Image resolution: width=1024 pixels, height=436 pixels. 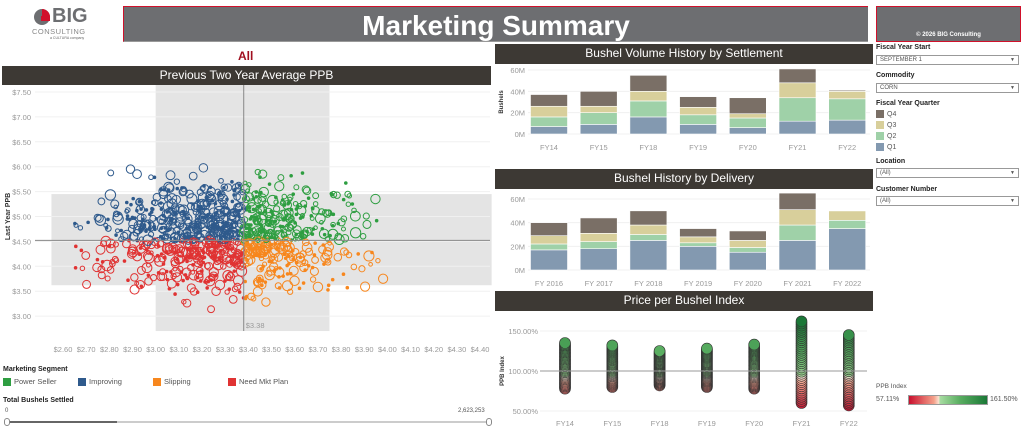 I want to click on customer-select: (All) ▼, so click(x=947, y=201).